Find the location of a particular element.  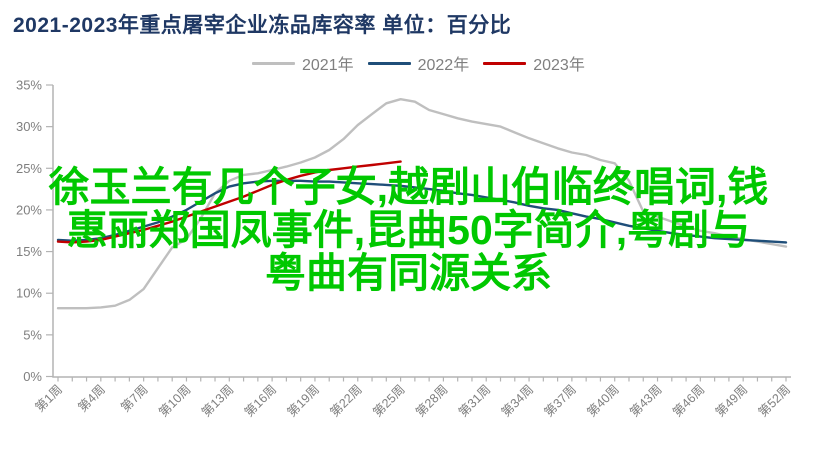

legend-label-2022: 2022年 is located at coordinates (443, 65).